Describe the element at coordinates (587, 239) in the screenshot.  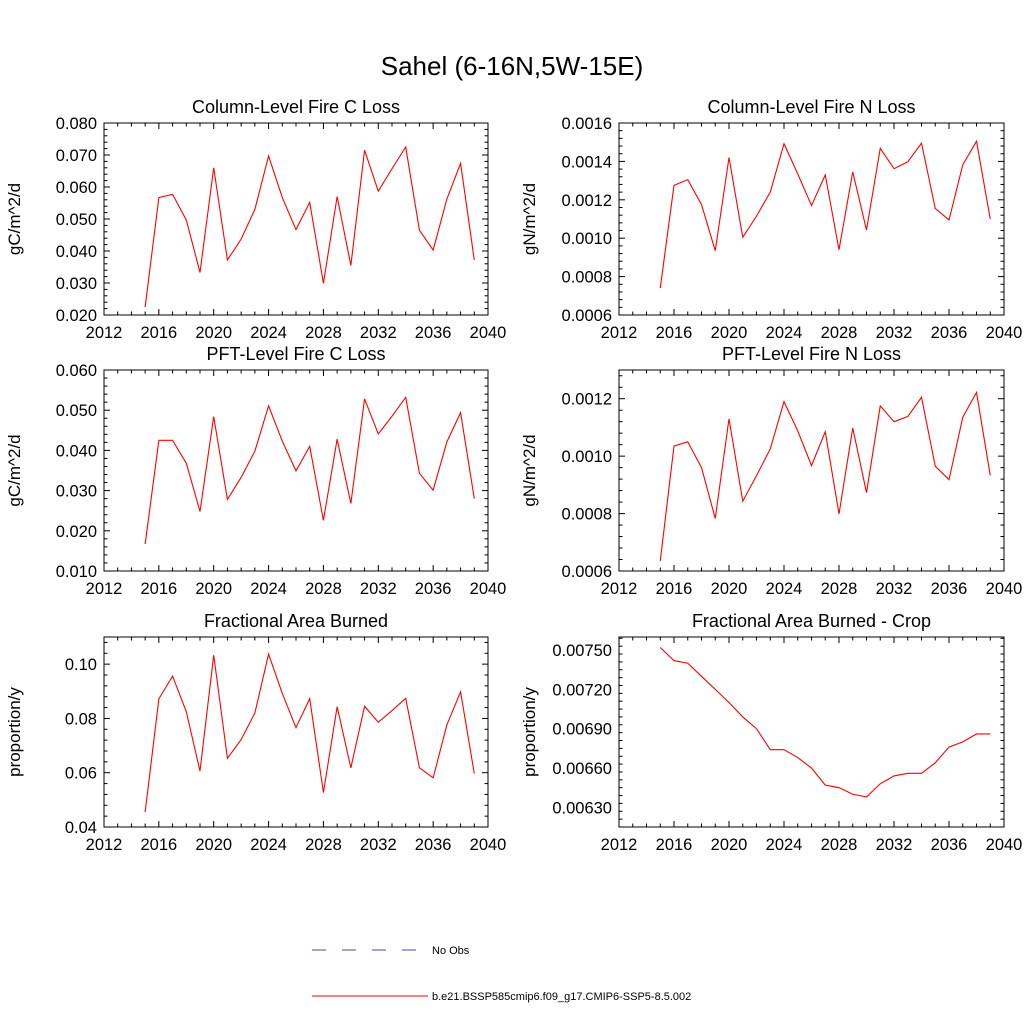
I see `y-tick-label: 0.0010` at that location.